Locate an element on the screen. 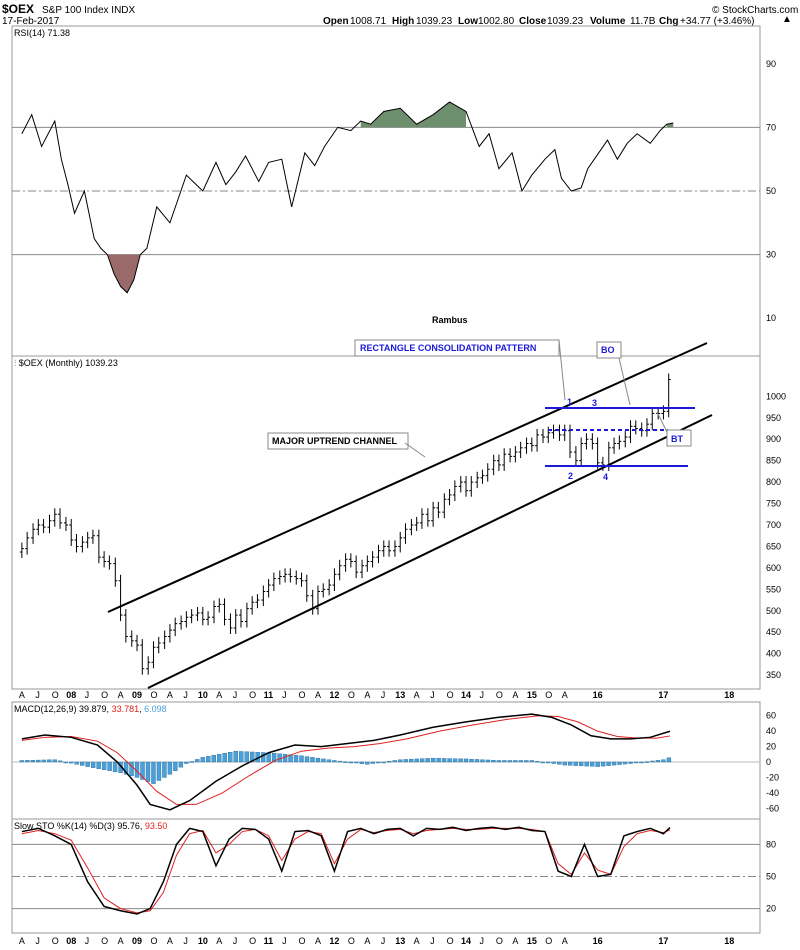 The image size is (800, 950). high-value: 1039.23 is located at coordinates (434, 21).